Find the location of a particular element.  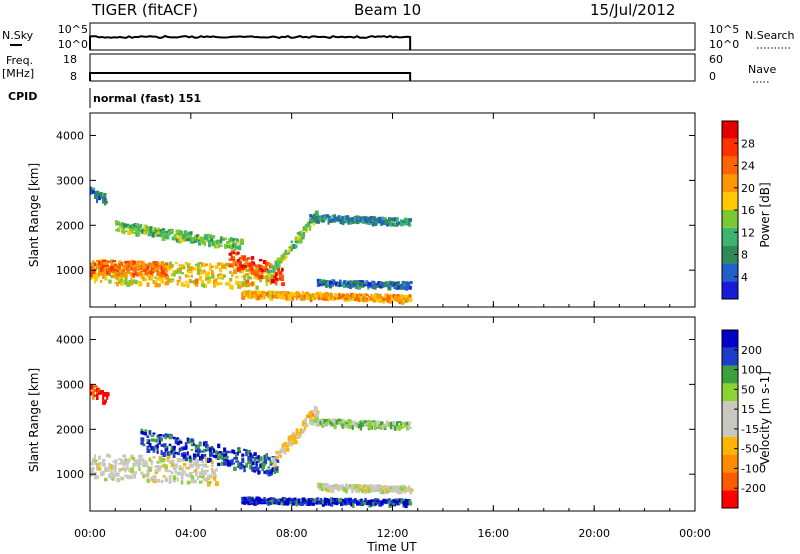

nsearch-label: N.Search is located at coordinates (770, 35).